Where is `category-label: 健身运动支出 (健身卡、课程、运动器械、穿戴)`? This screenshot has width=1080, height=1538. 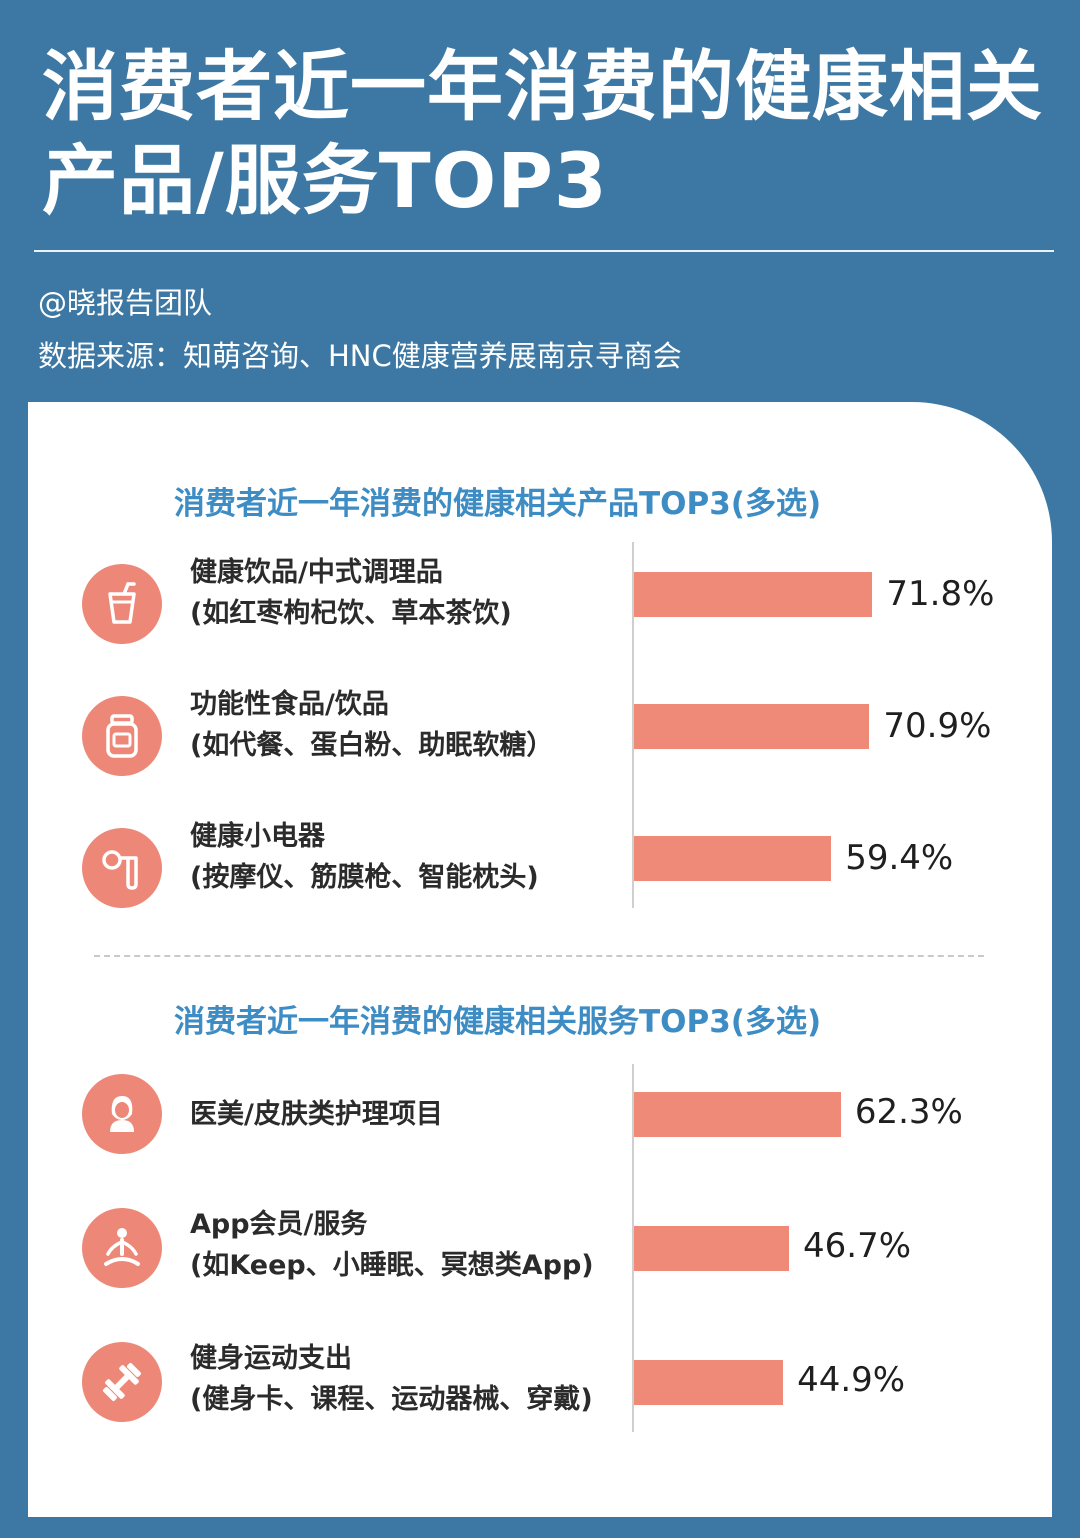
category-label: 健身运动支出 (健身卡、课程、运动器械、穿戴) is located at coordinates (391, 1379).